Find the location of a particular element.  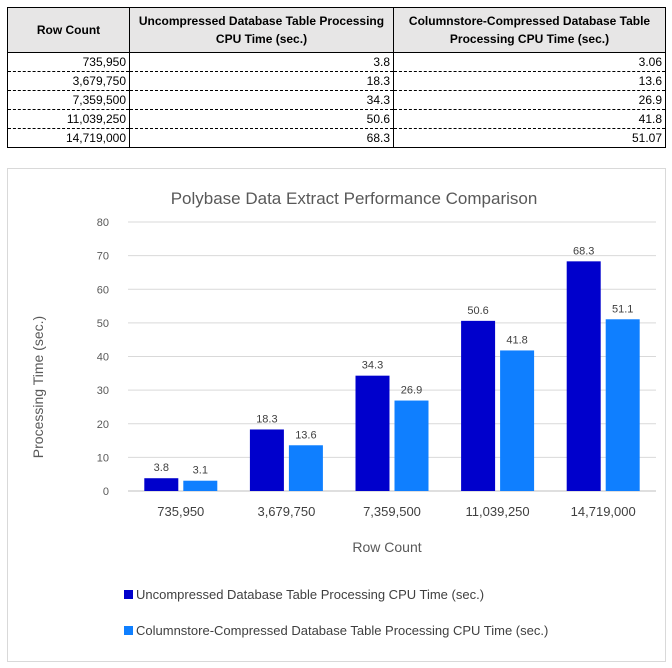

table-row: 11,039,250 50.6 41.8 is located at coordinates (336, 119).